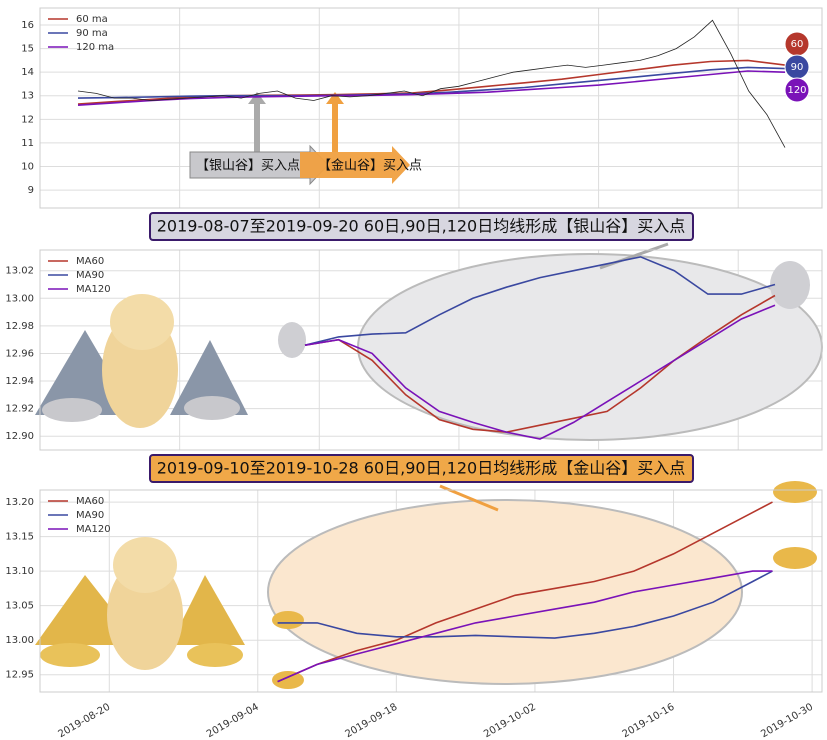 Image resolution: width=827 pixels, height=740 pixels. Describe the element at coordinates (19, 326) in the screenshot. I see `y-tick-label: 12.98` at that location.